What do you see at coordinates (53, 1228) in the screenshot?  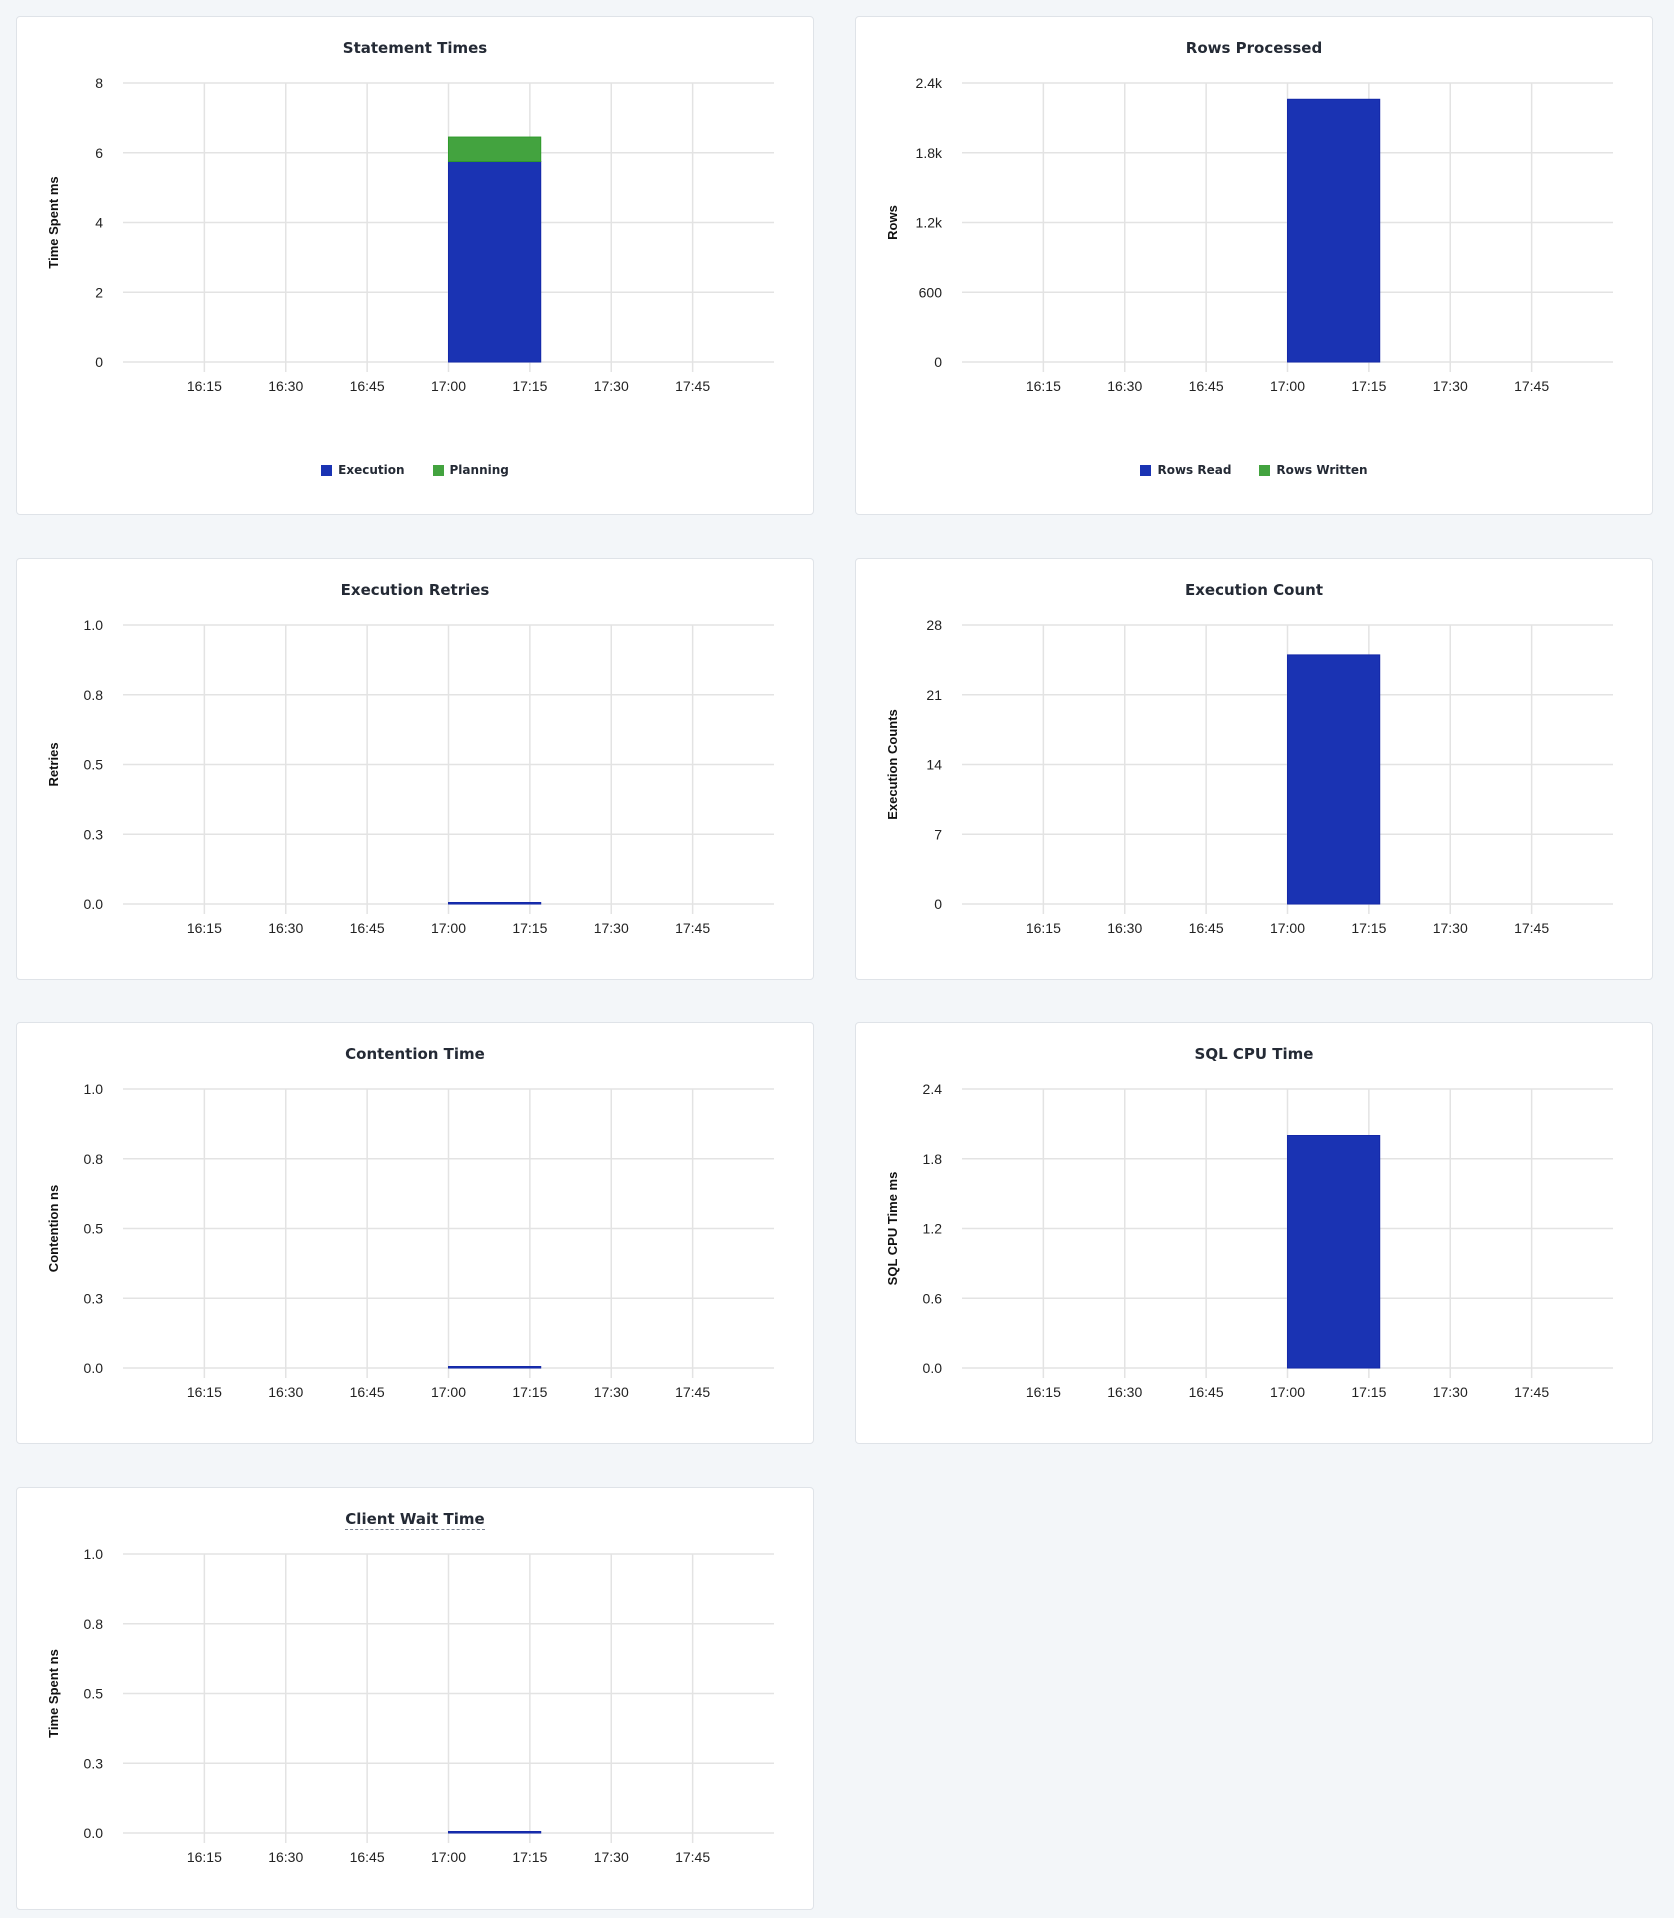 I see `y-axis-label: Contention ns` at bounding box center [53, 1228].